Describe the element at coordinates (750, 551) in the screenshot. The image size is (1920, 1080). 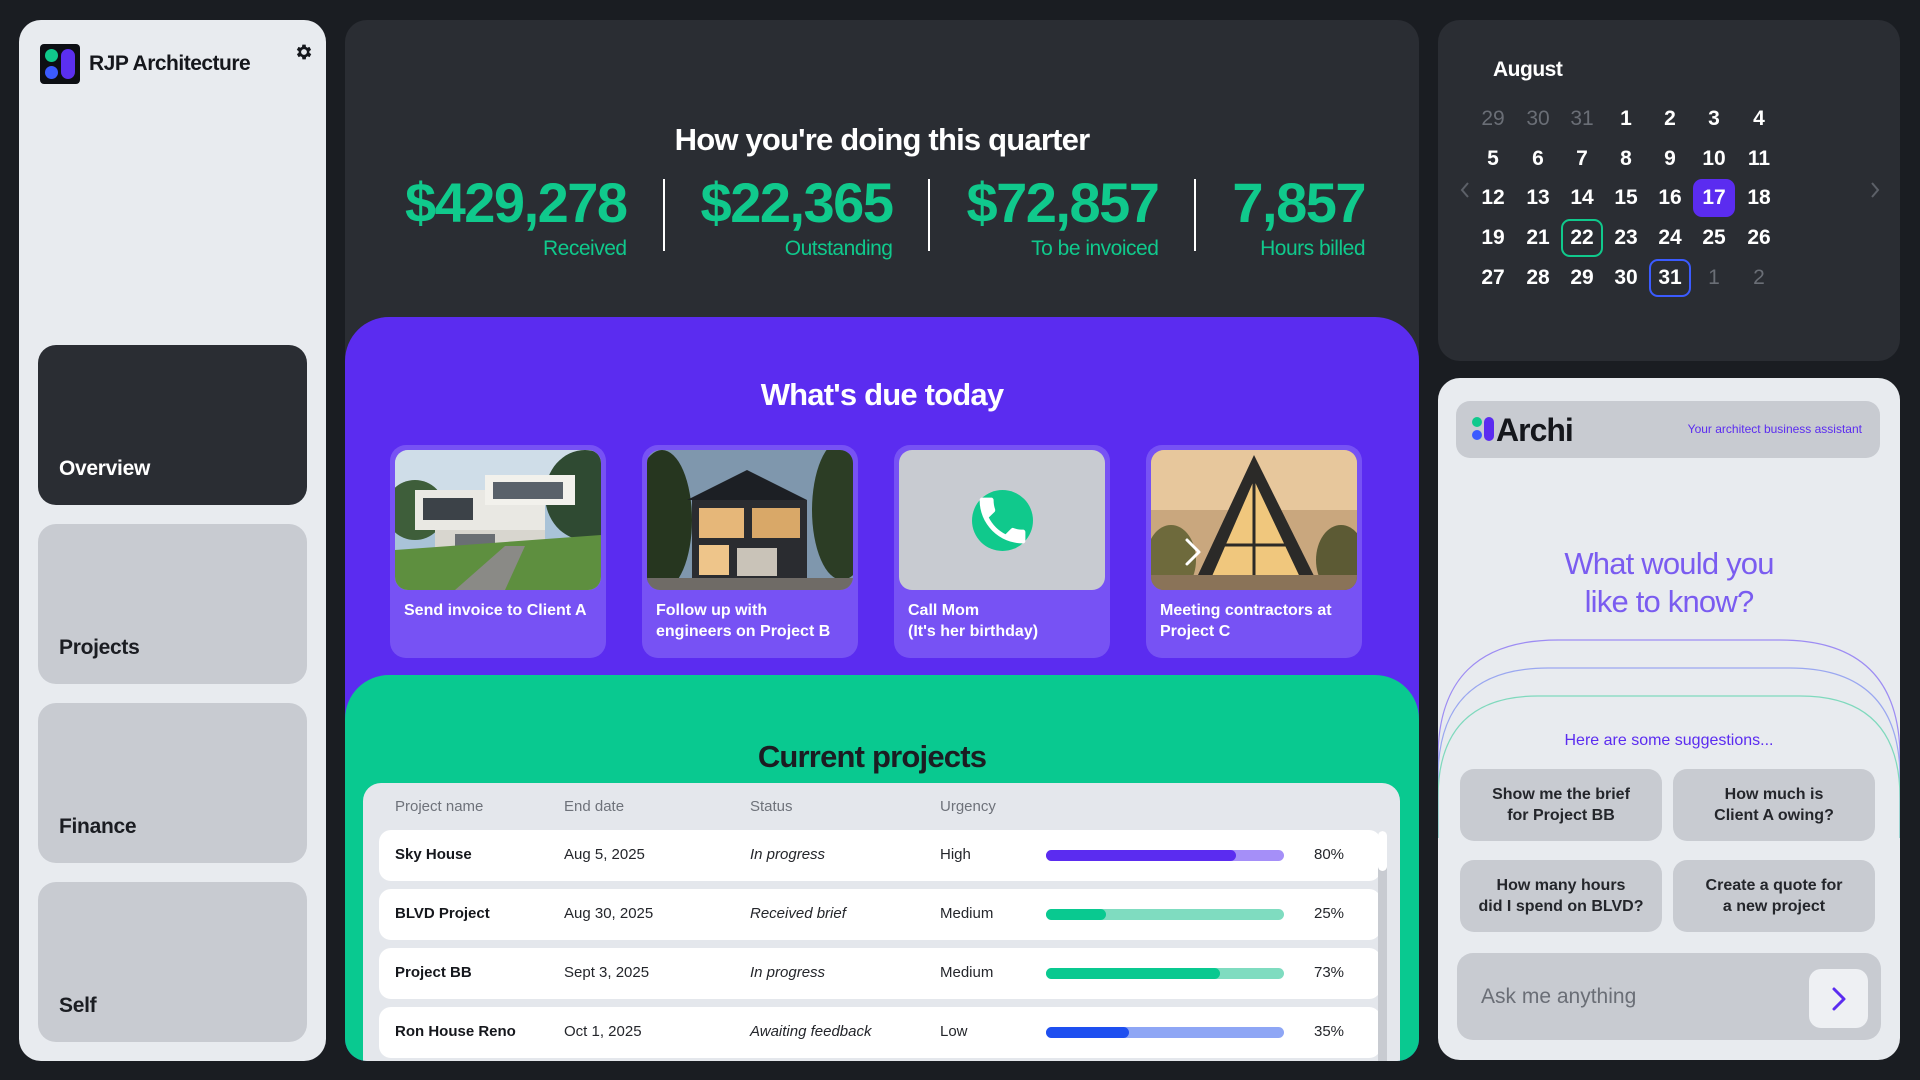
I see `task-card-follow-up-engineers: Follow up with engineers on Project B` at that location.